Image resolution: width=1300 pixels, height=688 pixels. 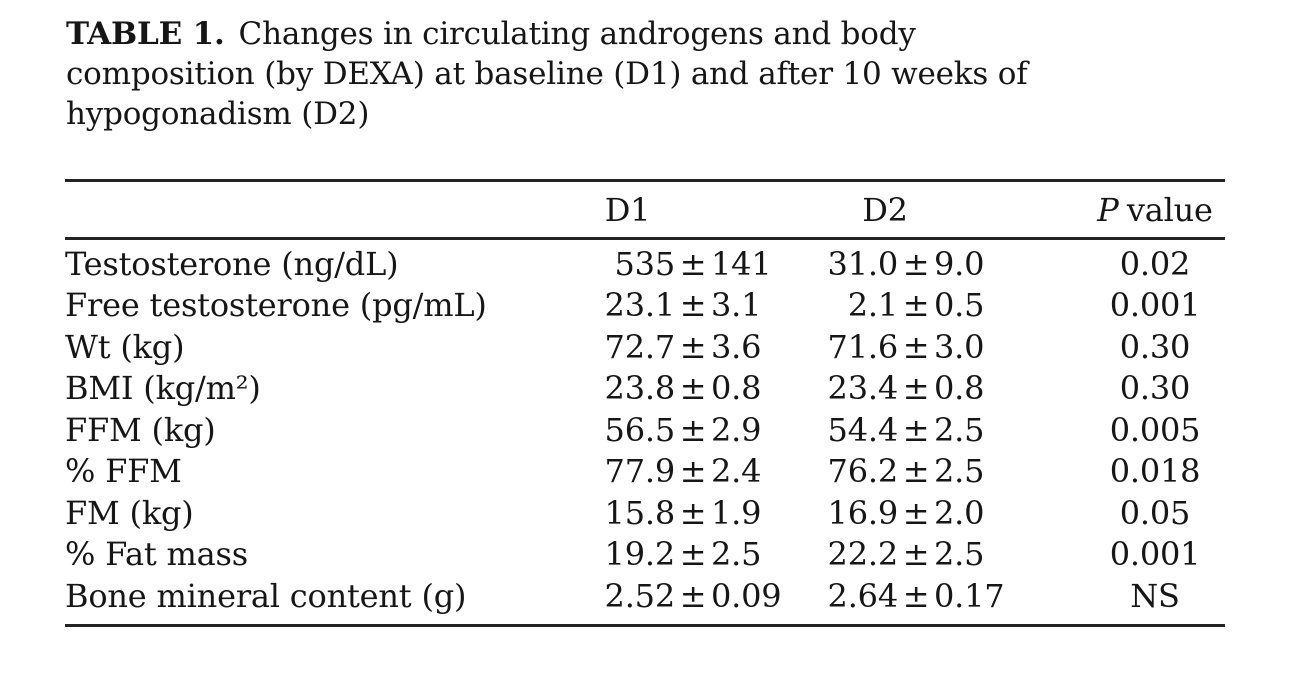 I want to click on row-label: Bone mineral content (g), so click(x=266, y=595).